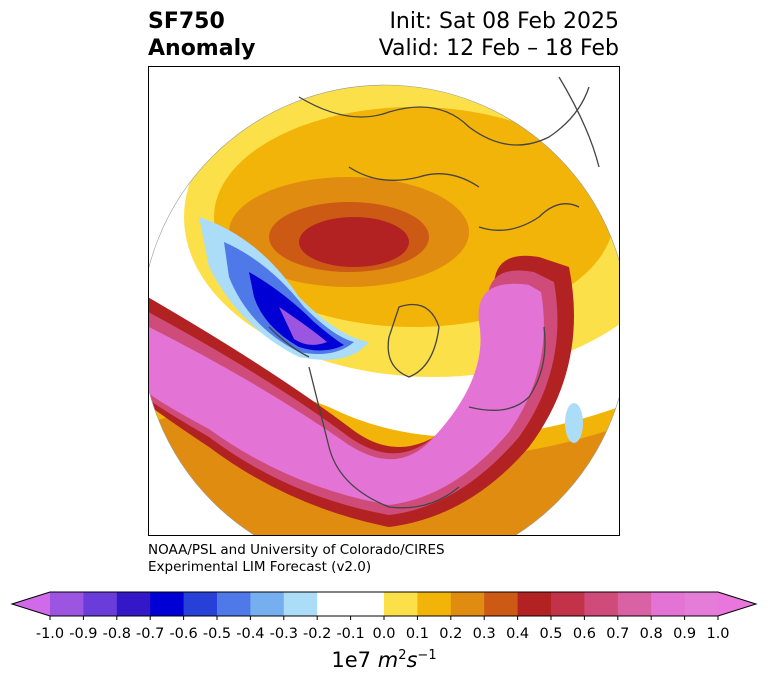 The image size is (768, 688). I want to click on colorbar-tick-label: 0.0, so click(384, 634).